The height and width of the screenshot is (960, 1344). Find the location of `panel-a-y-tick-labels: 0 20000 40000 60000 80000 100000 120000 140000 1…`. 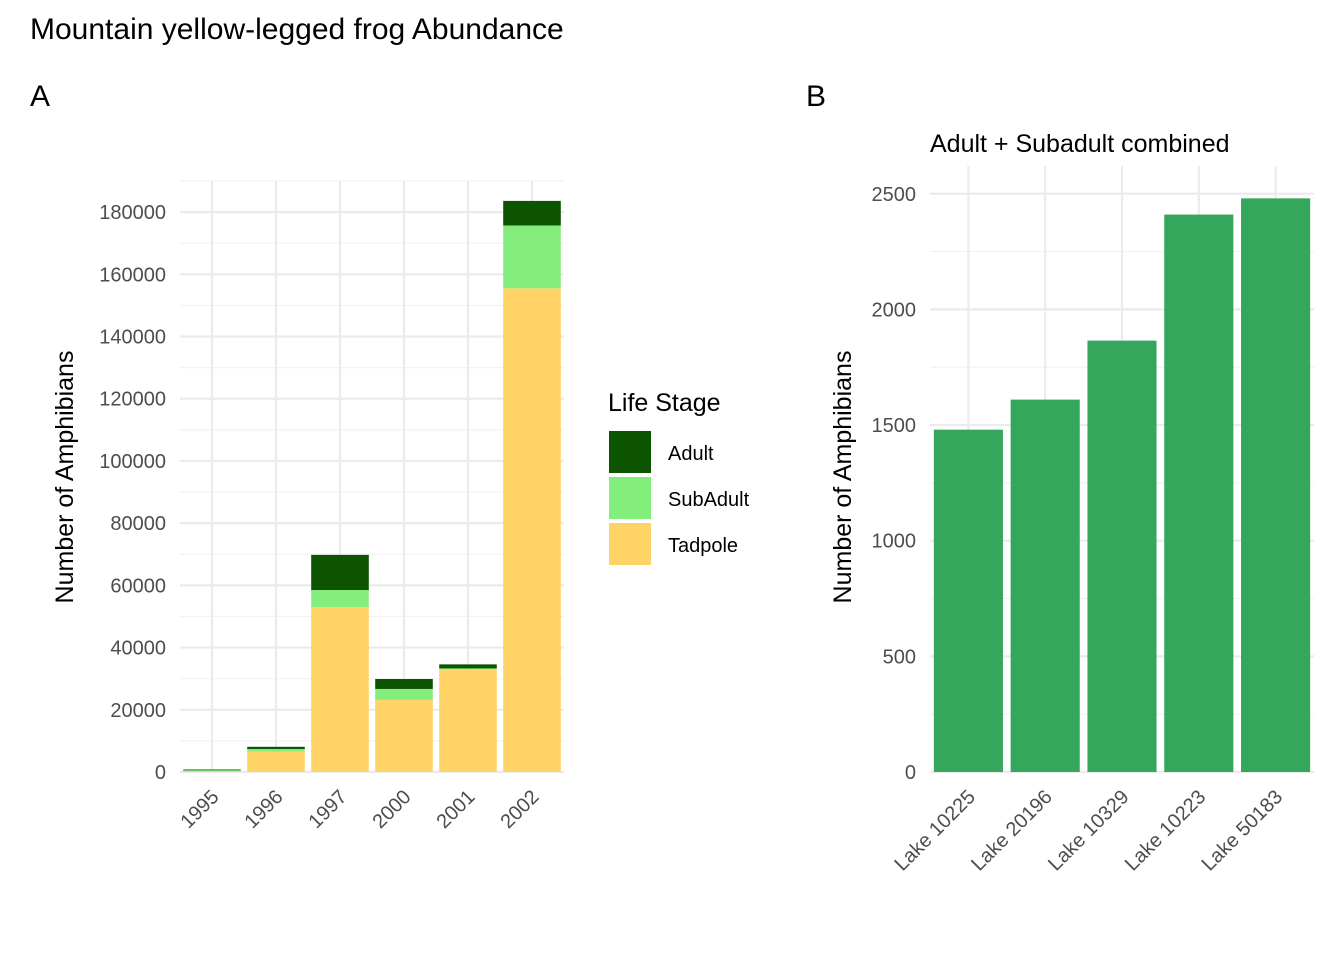

panel-a-y-tick-labels: 0 20000 40000 60000 80000 100000 120000 140000 1… is located at coordinates (132, 493).